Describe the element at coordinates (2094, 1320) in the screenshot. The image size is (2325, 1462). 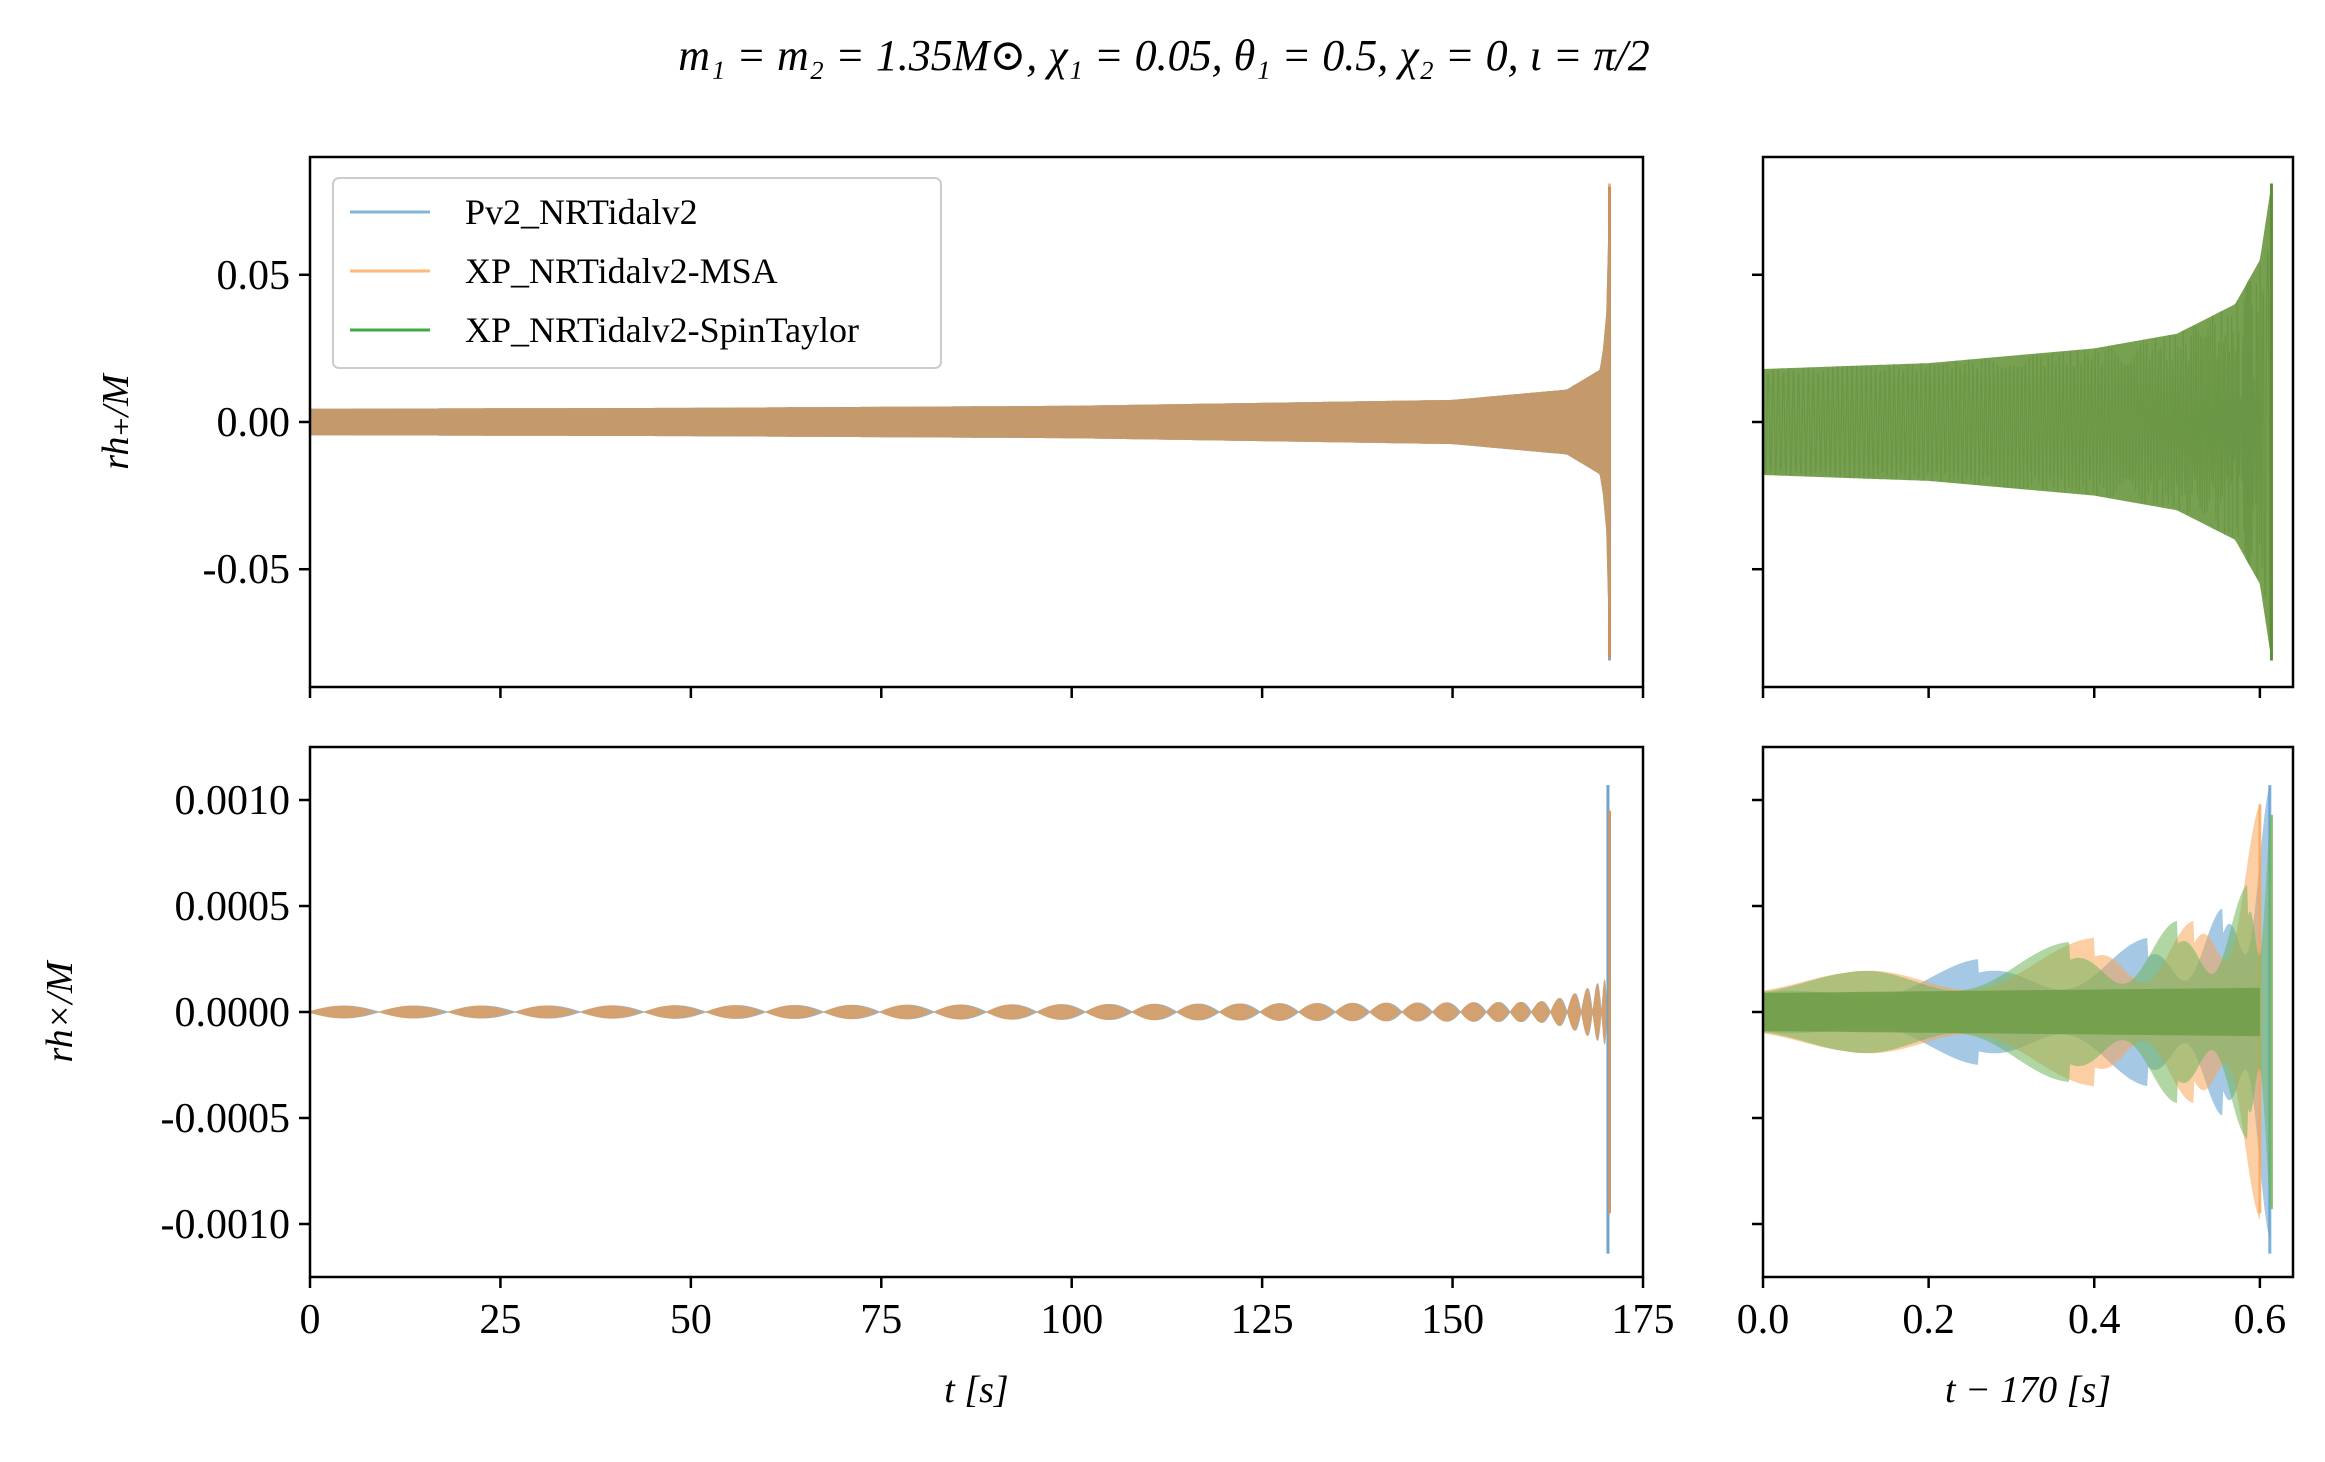
I see `x-tick-label: 0.4` at that location.